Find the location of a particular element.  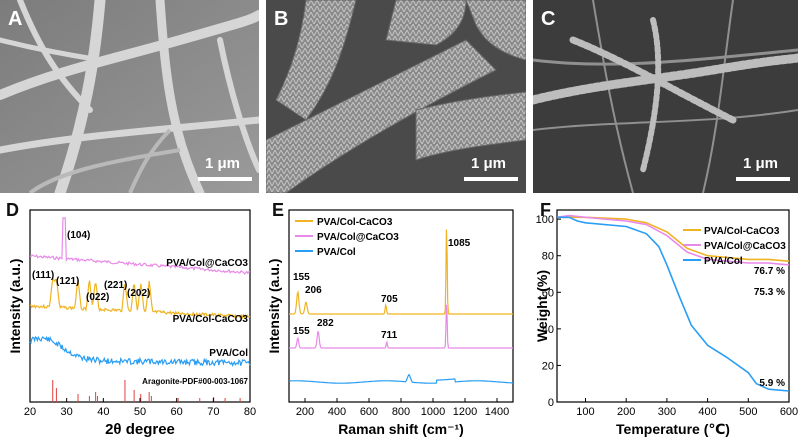

chart-d-reference-label: Aragonite-PDF#00-003-1067 is located at coordinates (195, 381).